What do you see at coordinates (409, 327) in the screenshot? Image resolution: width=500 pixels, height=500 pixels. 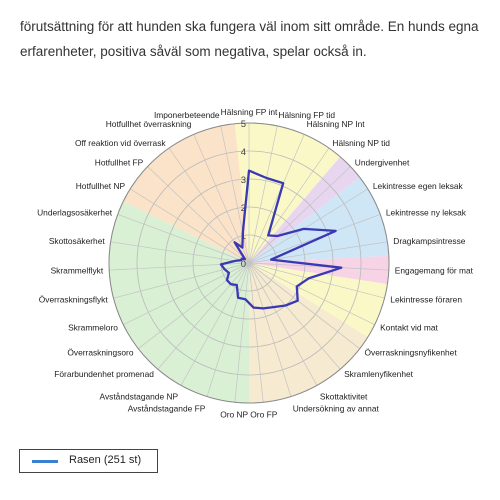 I see `category-label: Kontakt vid mat` at bounding box center [409, 327].